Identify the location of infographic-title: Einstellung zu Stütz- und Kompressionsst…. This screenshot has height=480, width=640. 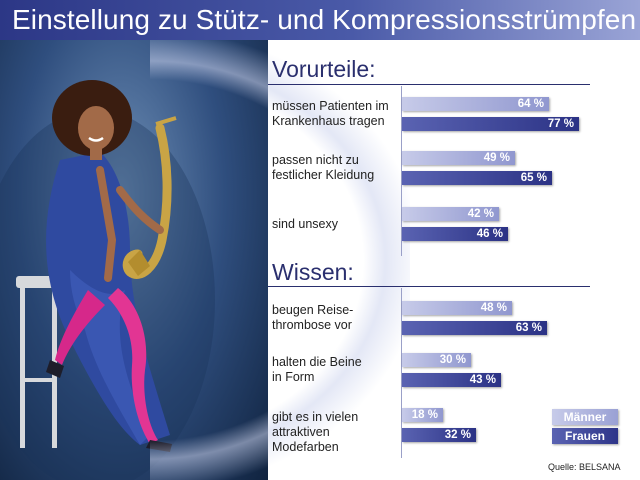
(324, 19).